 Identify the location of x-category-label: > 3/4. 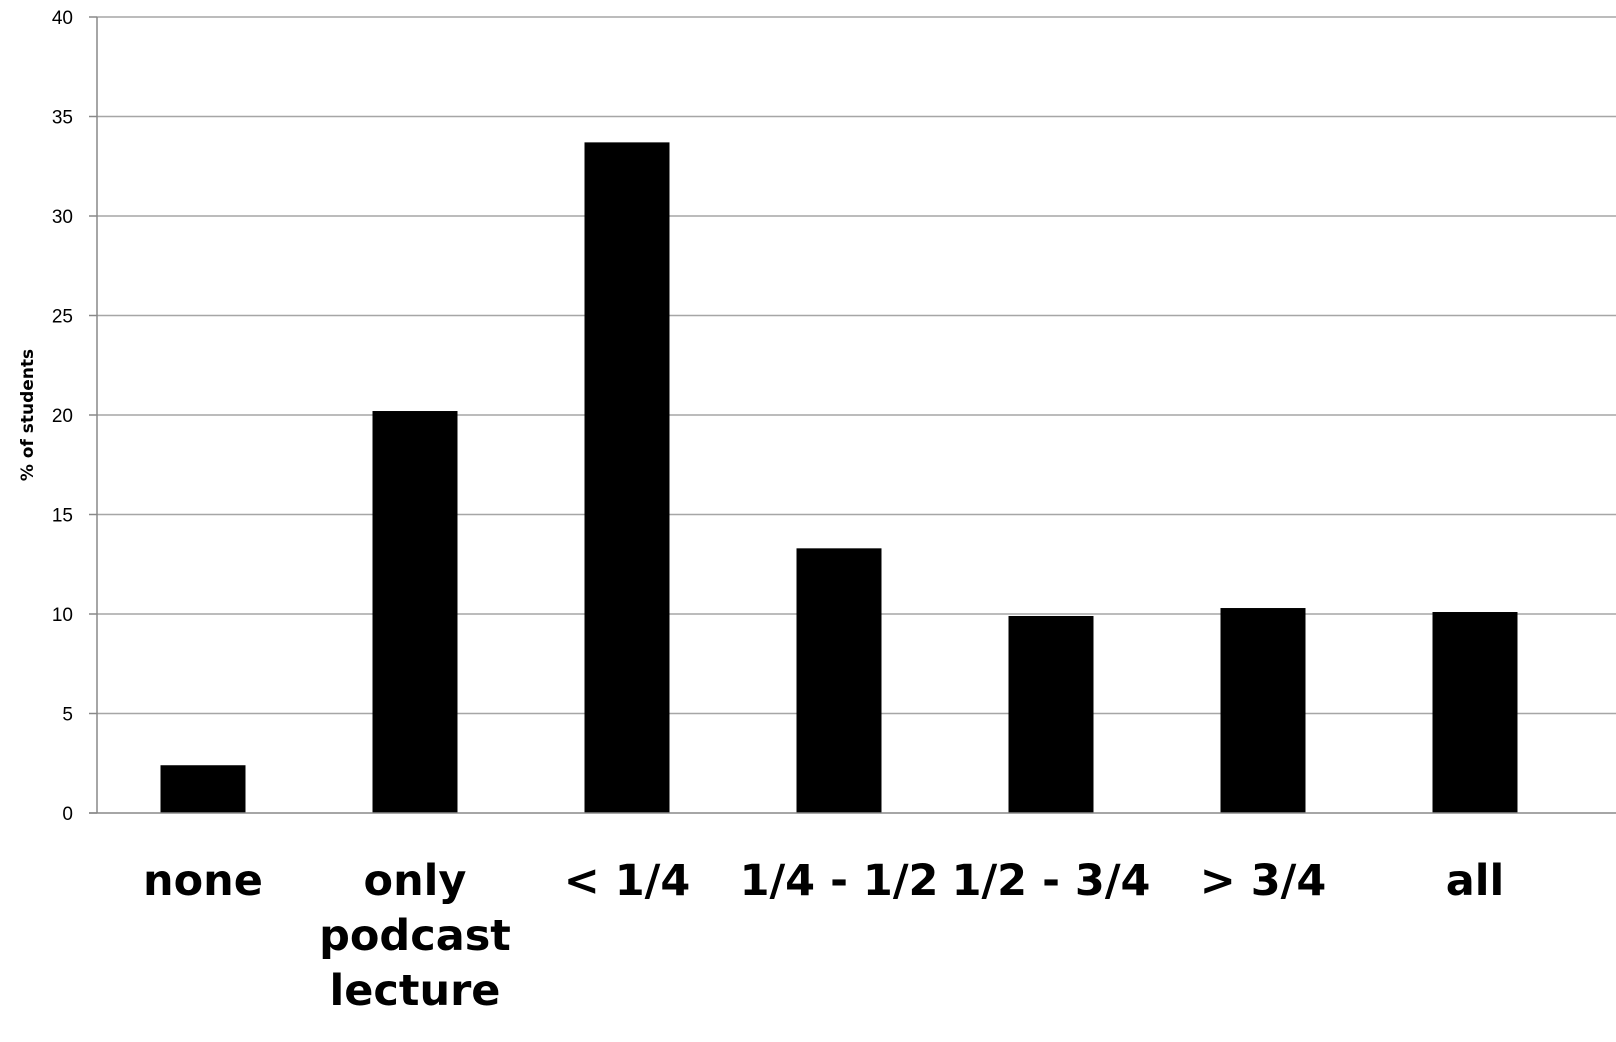
(1263, 881).